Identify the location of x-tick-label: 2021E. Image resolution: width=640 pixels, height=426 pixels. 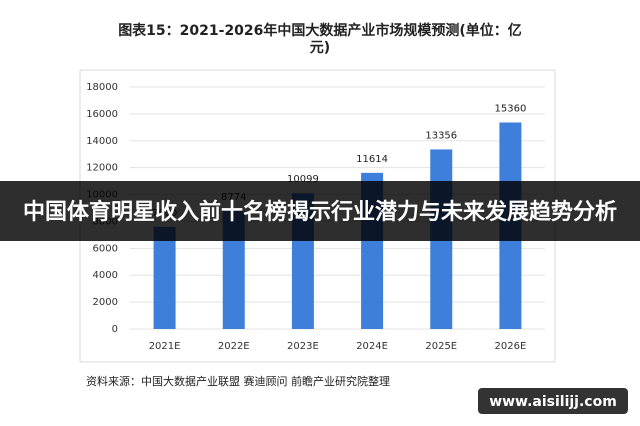
(165, 346).